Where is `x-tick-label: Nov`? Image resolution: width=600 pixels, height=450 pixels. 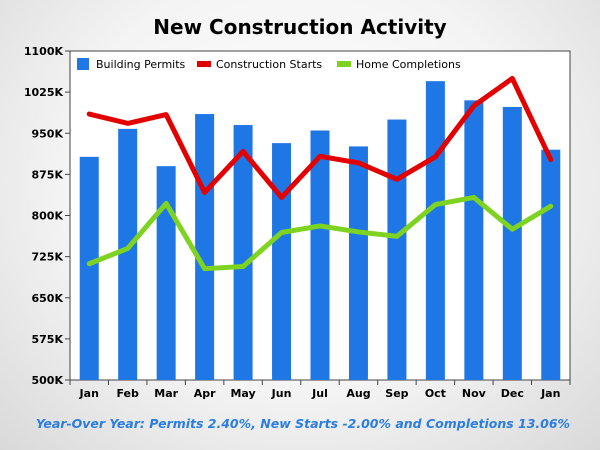 x-tick-label: Nov is located at coordinates (474, 393).